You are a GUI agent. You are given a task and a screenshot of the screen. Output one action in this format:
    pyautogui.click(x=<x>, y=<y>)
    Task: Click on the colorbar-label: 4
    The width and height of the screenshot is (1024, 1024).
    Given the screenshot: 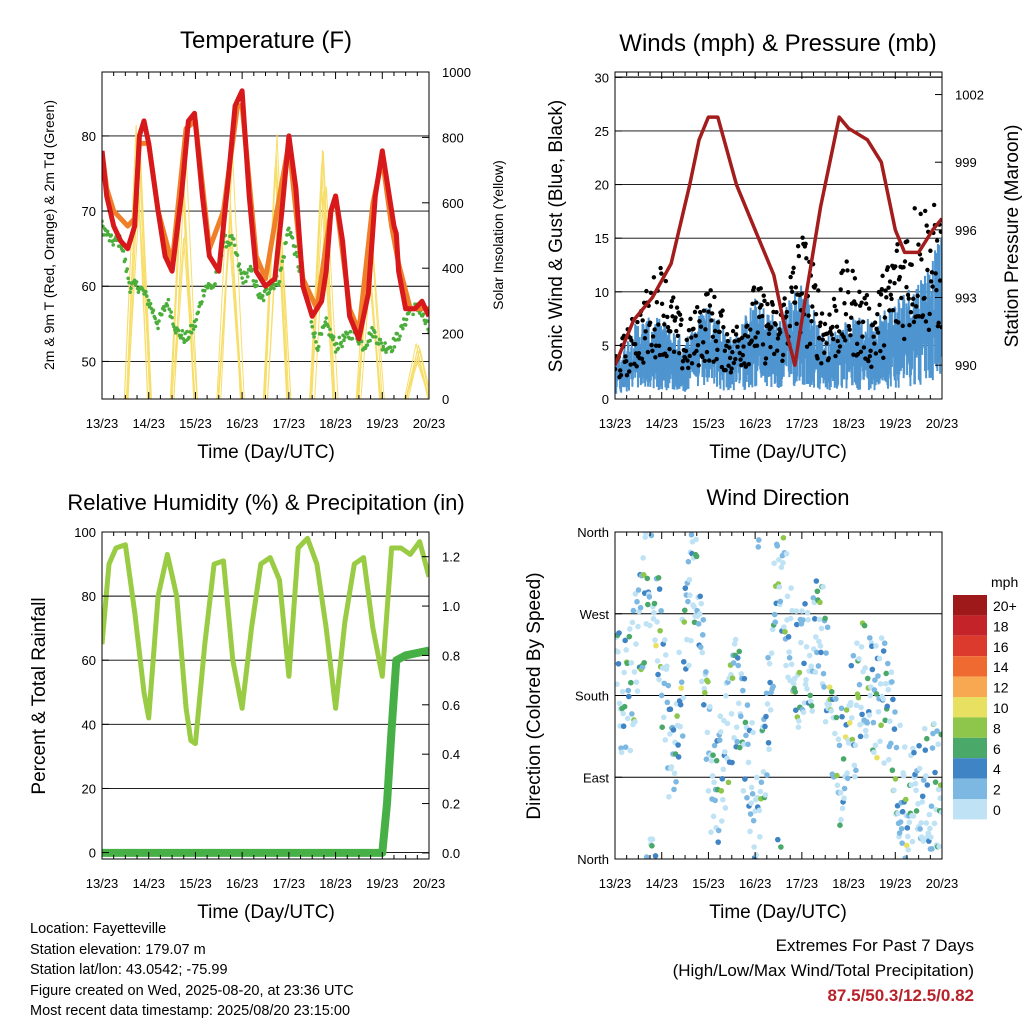 What is the action you would take?
    pyautogui.click(x=997, y=769)
    